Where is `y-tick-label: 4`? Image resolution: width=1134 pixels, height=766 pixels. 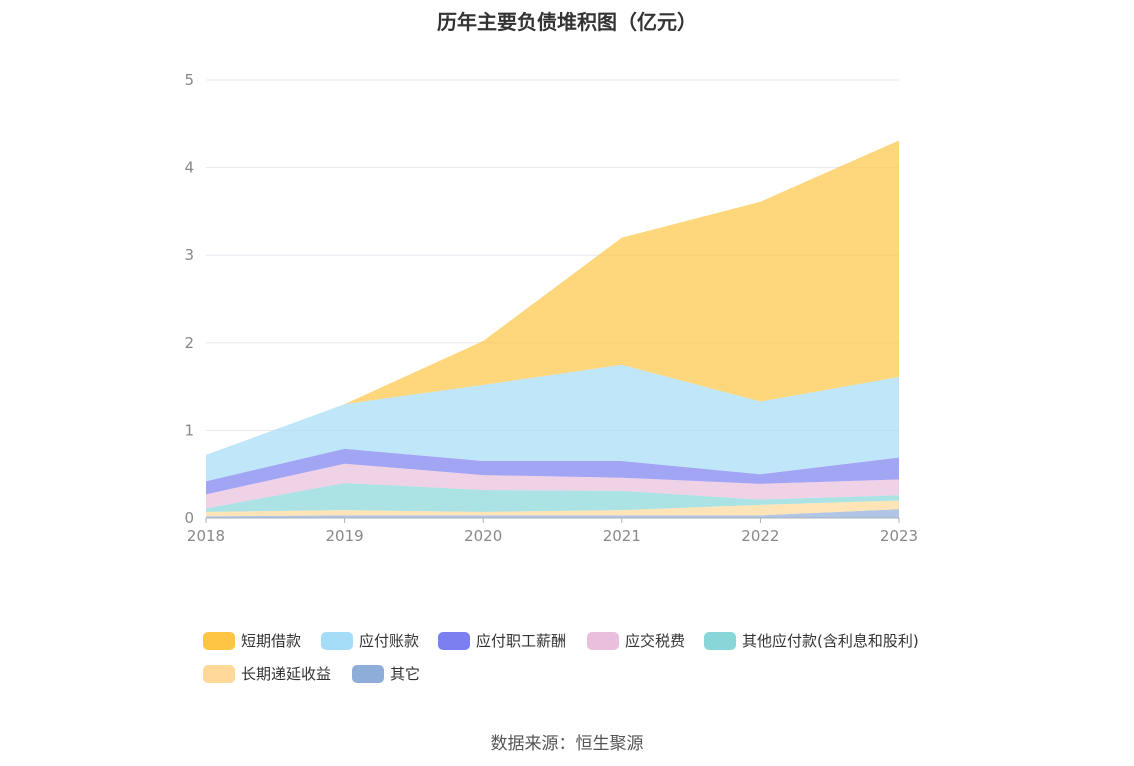 y-tick-label: 4 is located at coordinates (189, 168).